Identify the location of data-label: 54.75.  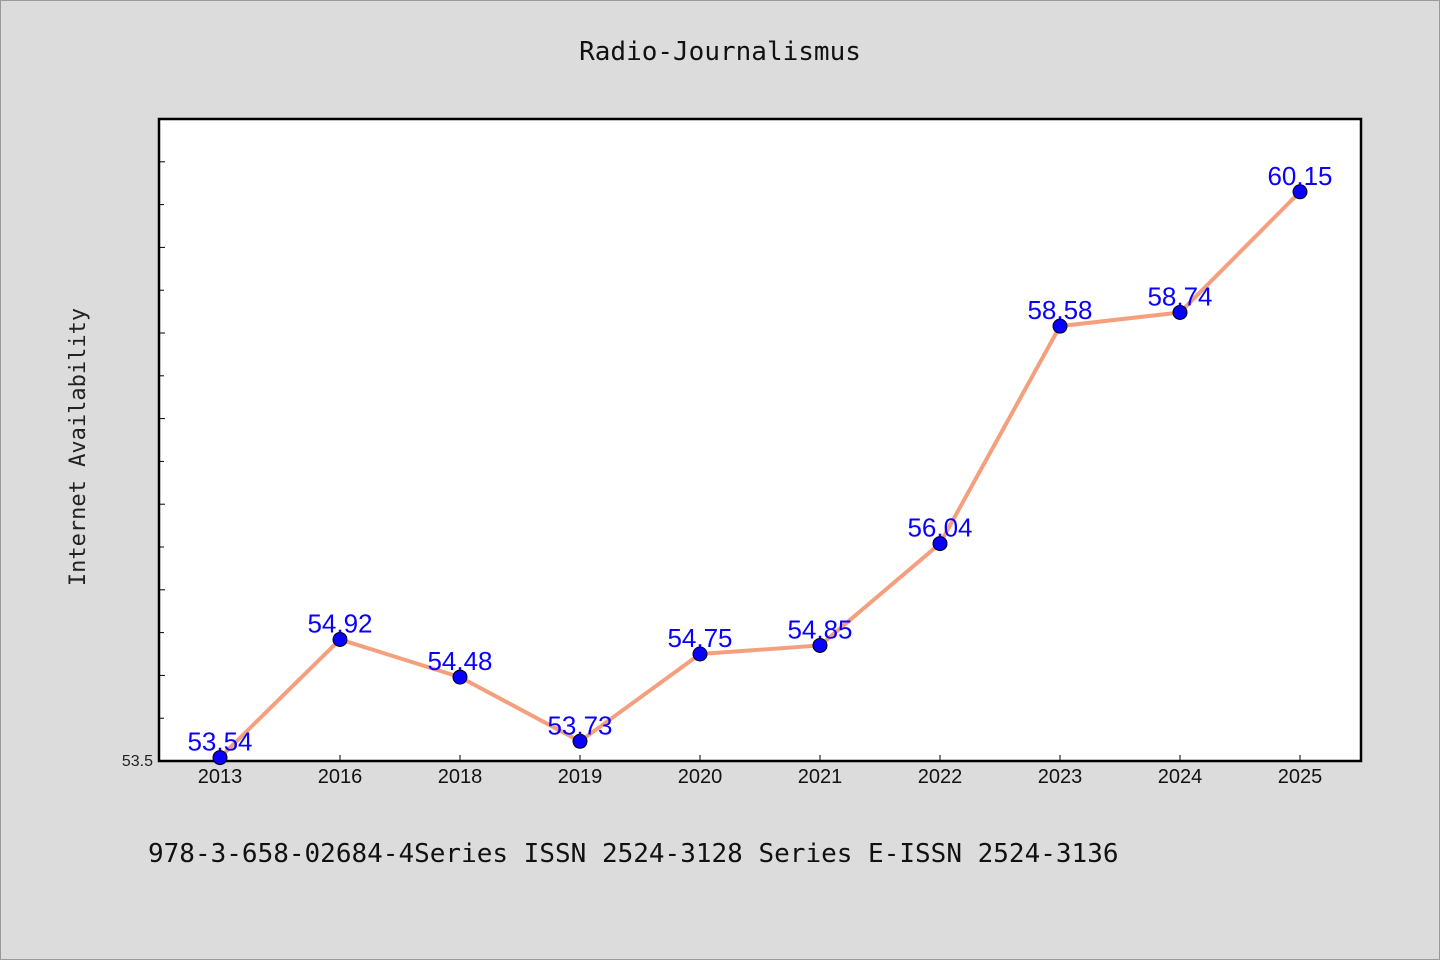
(699, 638).